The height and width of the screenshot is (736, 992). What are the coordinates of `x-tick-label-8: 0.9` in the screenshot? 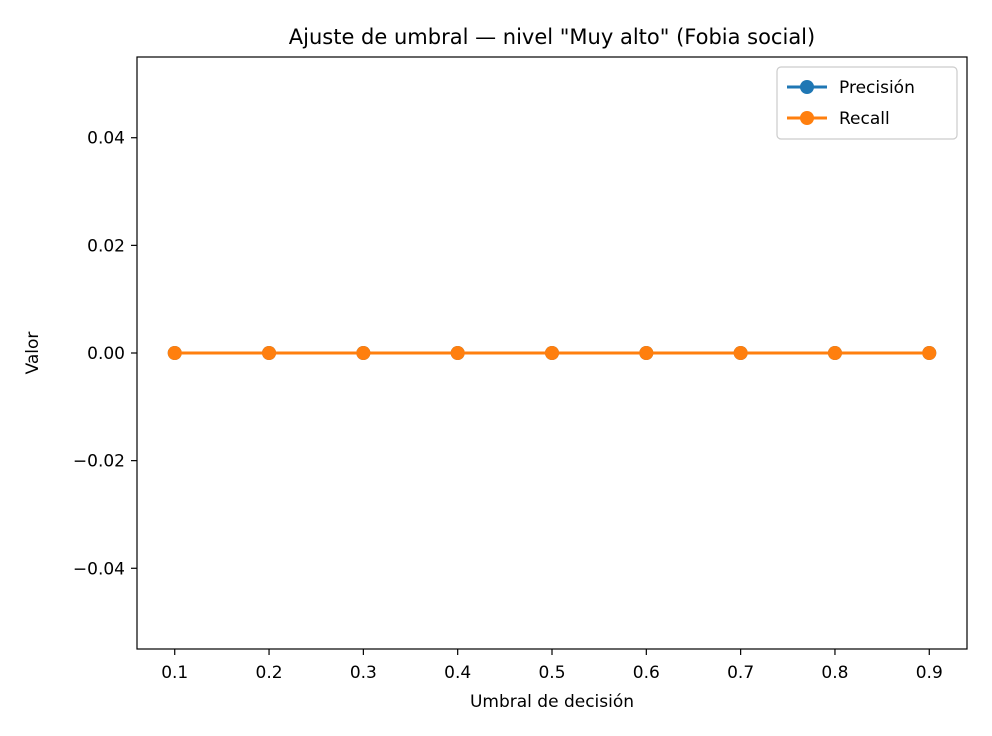 It's located at (929, 673).